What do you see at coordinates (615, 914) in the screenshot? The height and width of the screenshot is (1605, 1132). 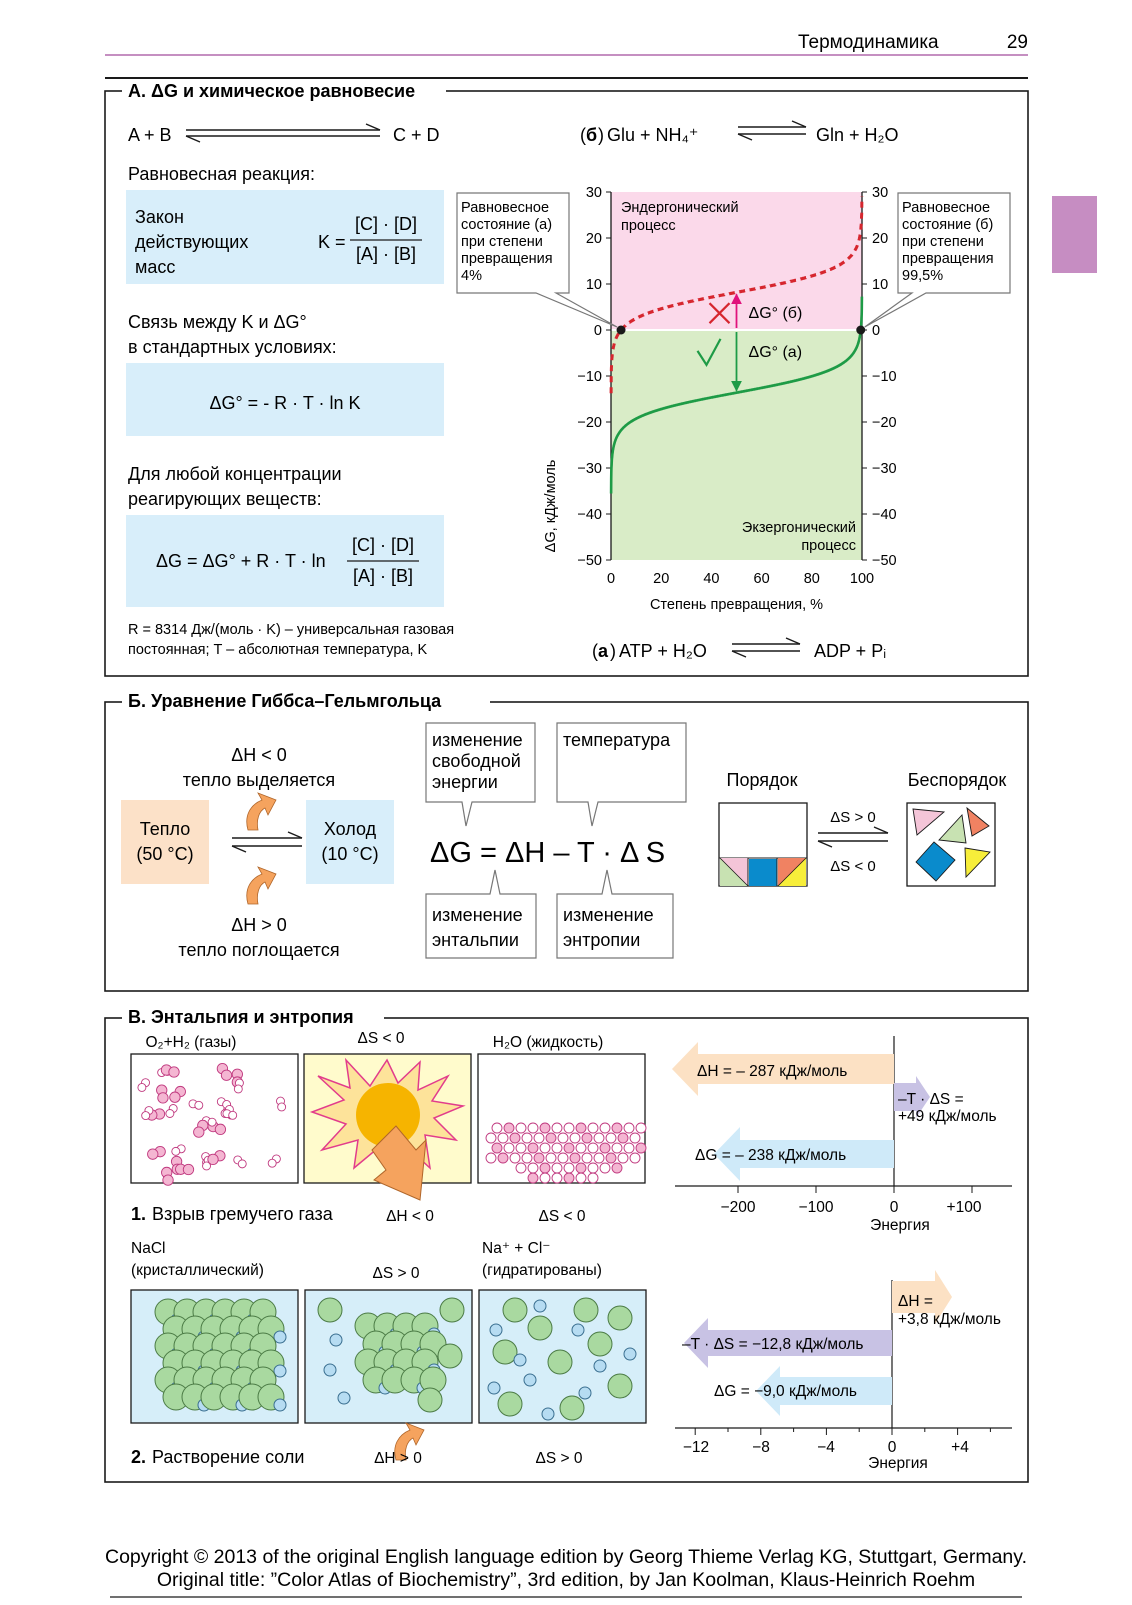 I see `bubble-entropy` at bounding box center [615, 914].